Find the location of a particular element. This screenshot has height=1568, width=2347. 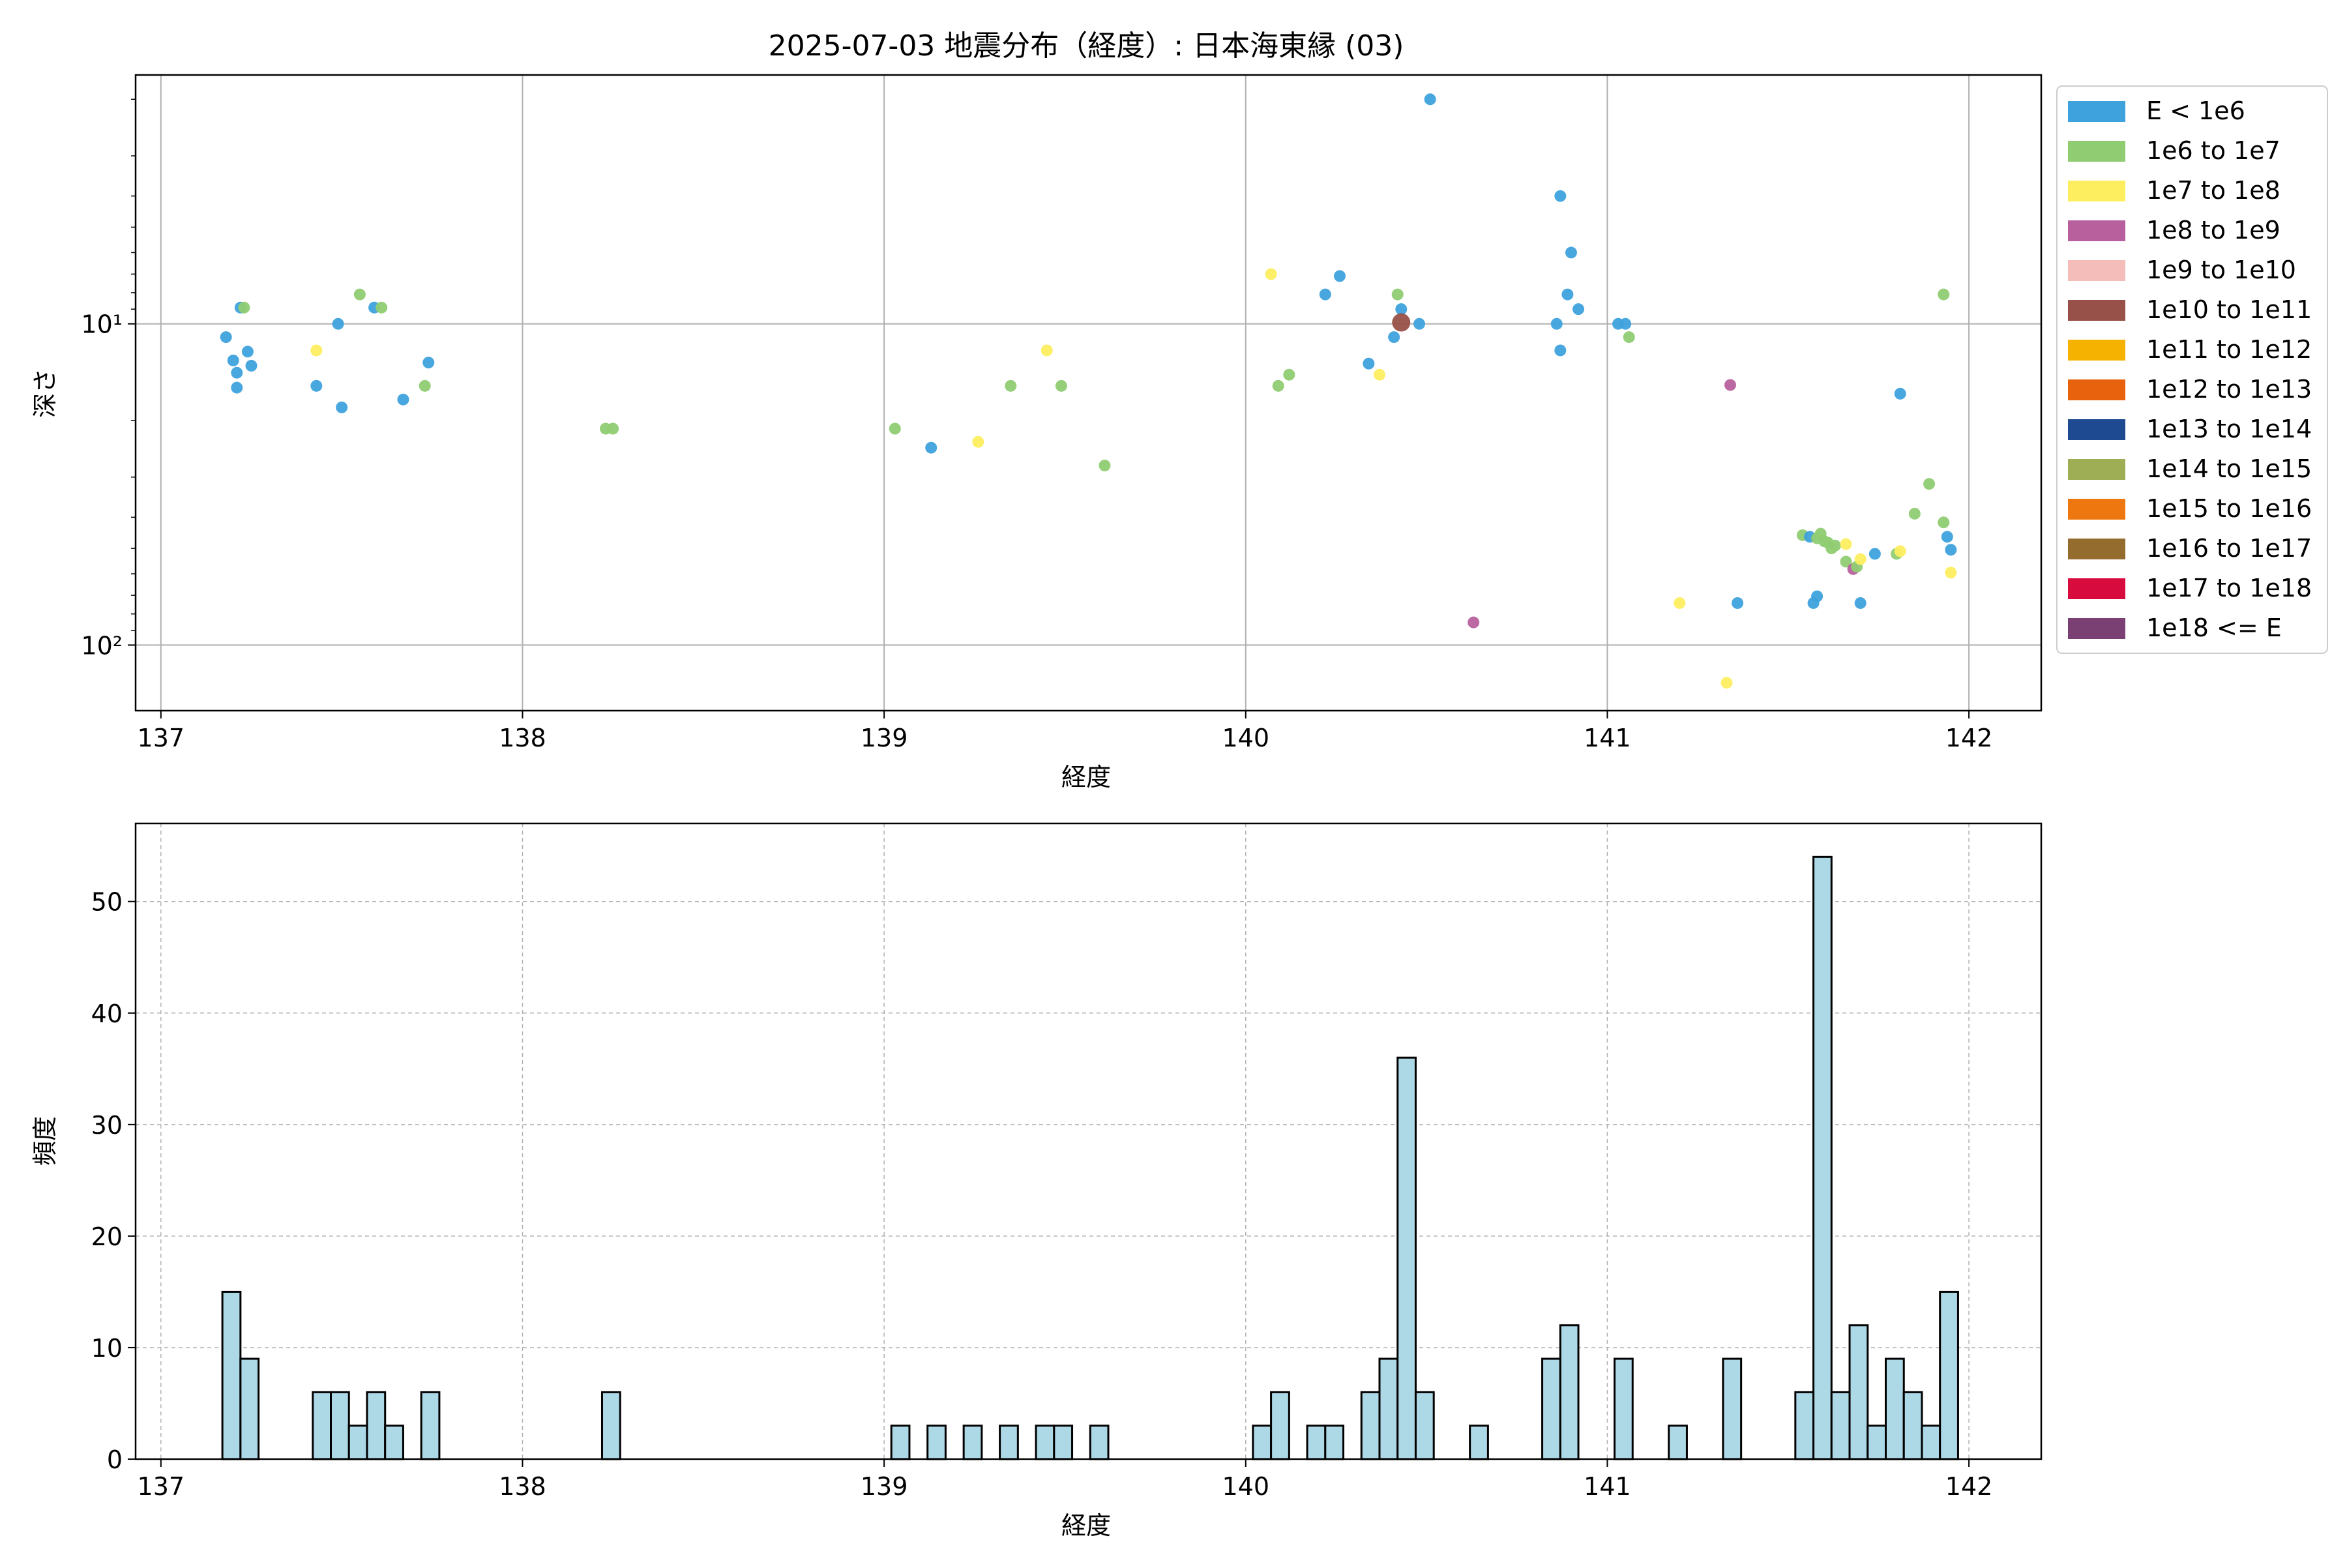

histogram-x-tick-label: 137 is located at coordinates (161, 1487).